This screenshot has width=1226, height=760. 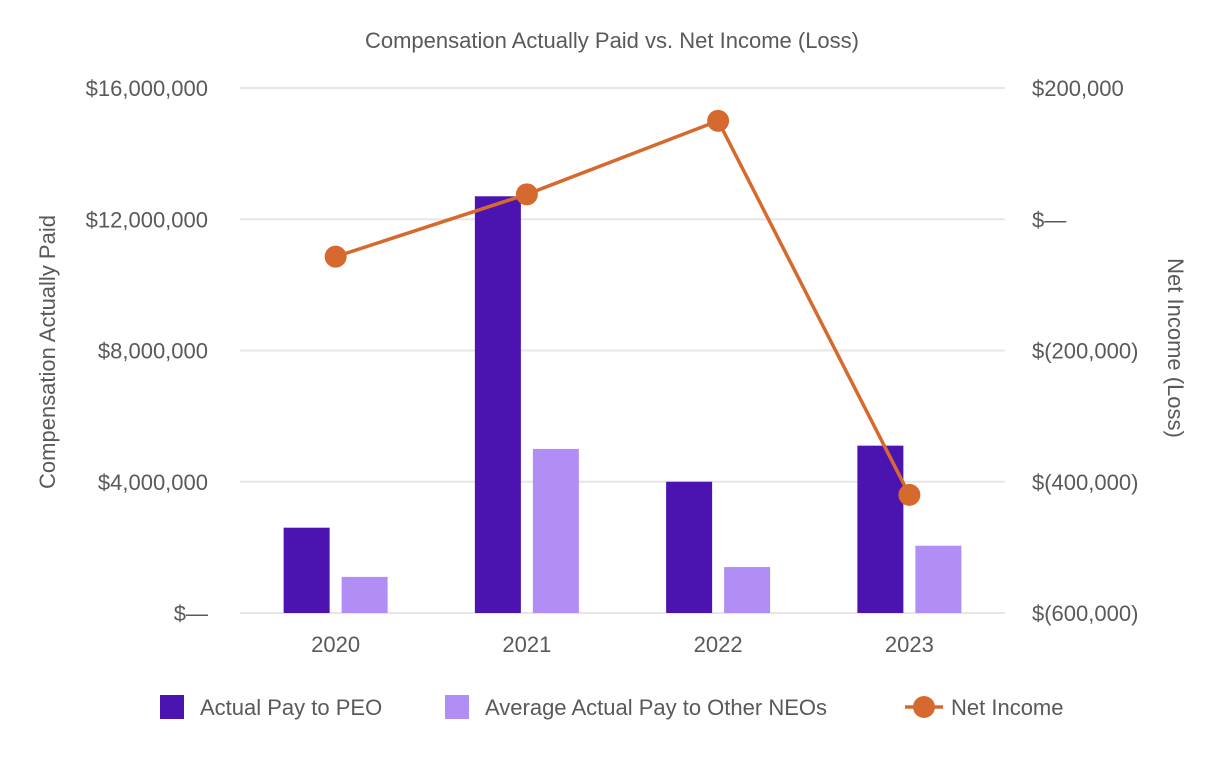 What do you see at coordinates (526, 194) in the screenshot?
I see `net-income-point-2021` at bounding box center [526, 194].